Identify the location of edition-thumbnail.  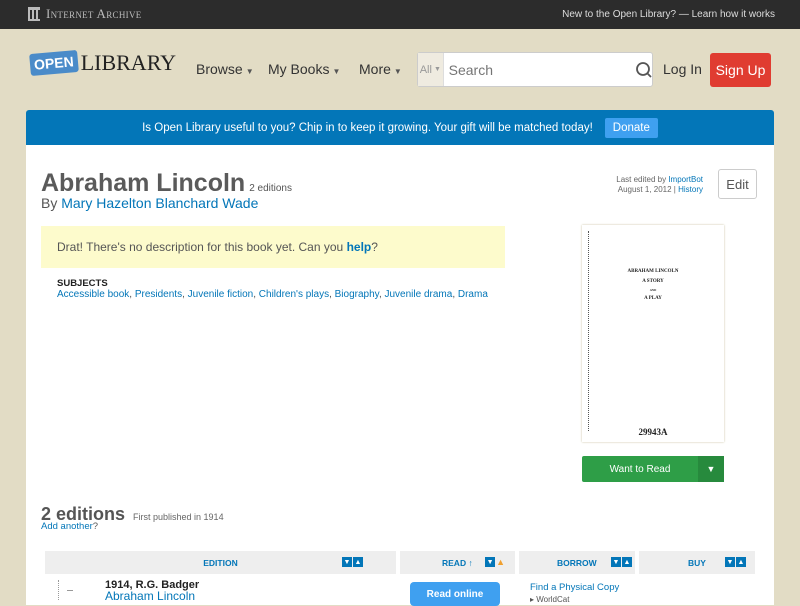
(68, 590).